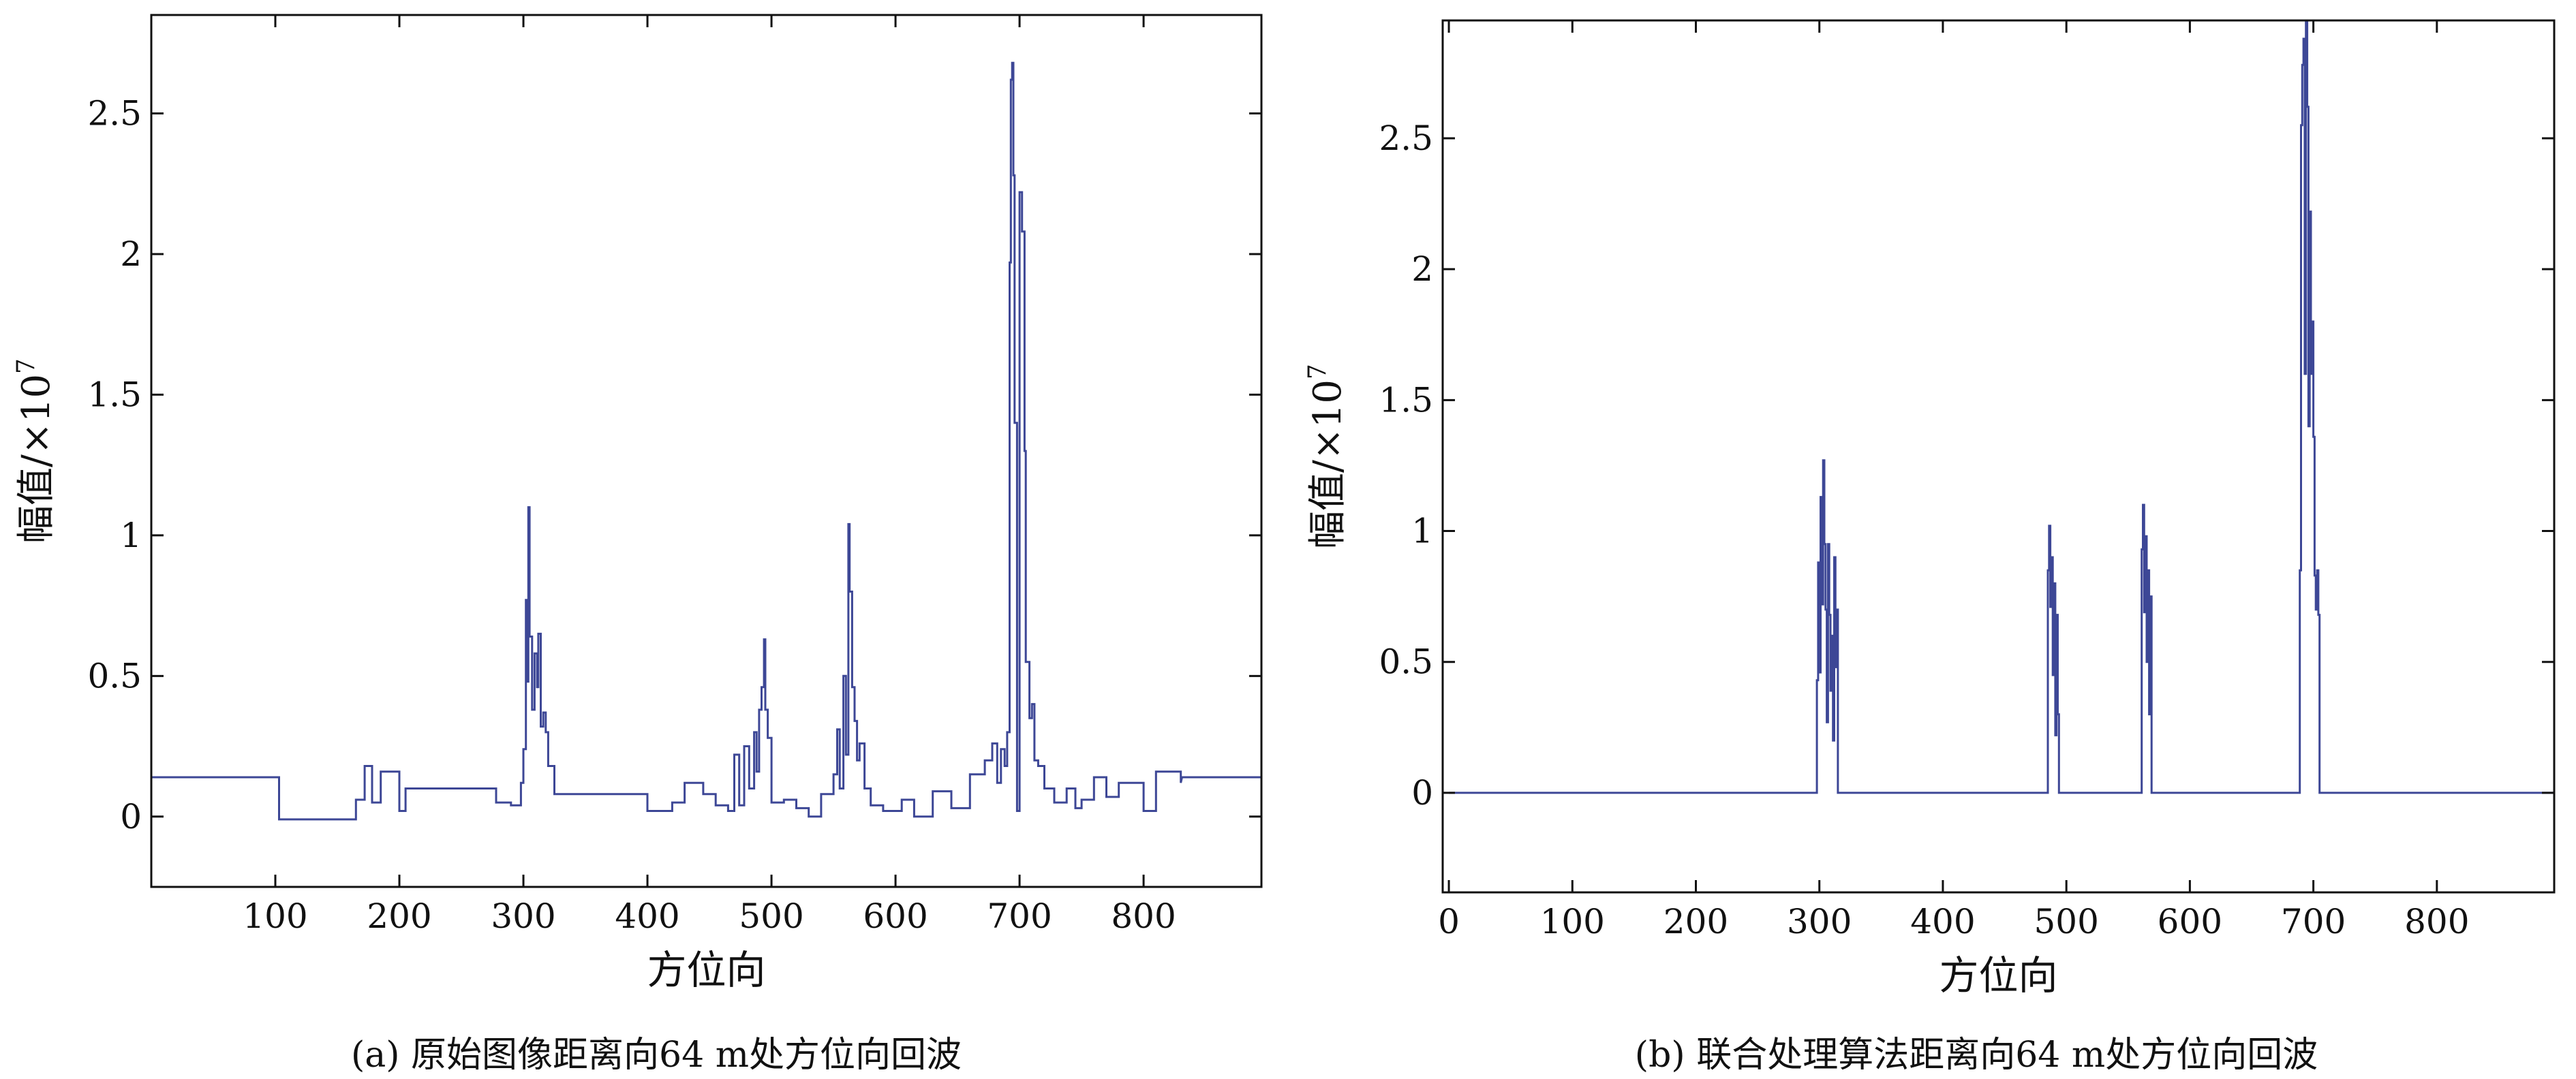  I want to click on y-tick-label-a: 2.5, so click(114, 114).